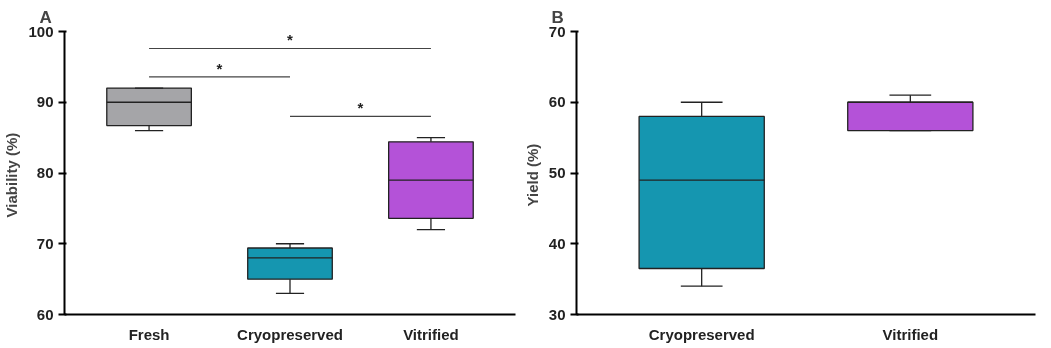 Image resolution: width=1051 pixels, height=348 pixels. What do you see at coordinates (45, 243) in the screenshot?
I see `y-tick-label: 70` at bounding box center [45, 243].